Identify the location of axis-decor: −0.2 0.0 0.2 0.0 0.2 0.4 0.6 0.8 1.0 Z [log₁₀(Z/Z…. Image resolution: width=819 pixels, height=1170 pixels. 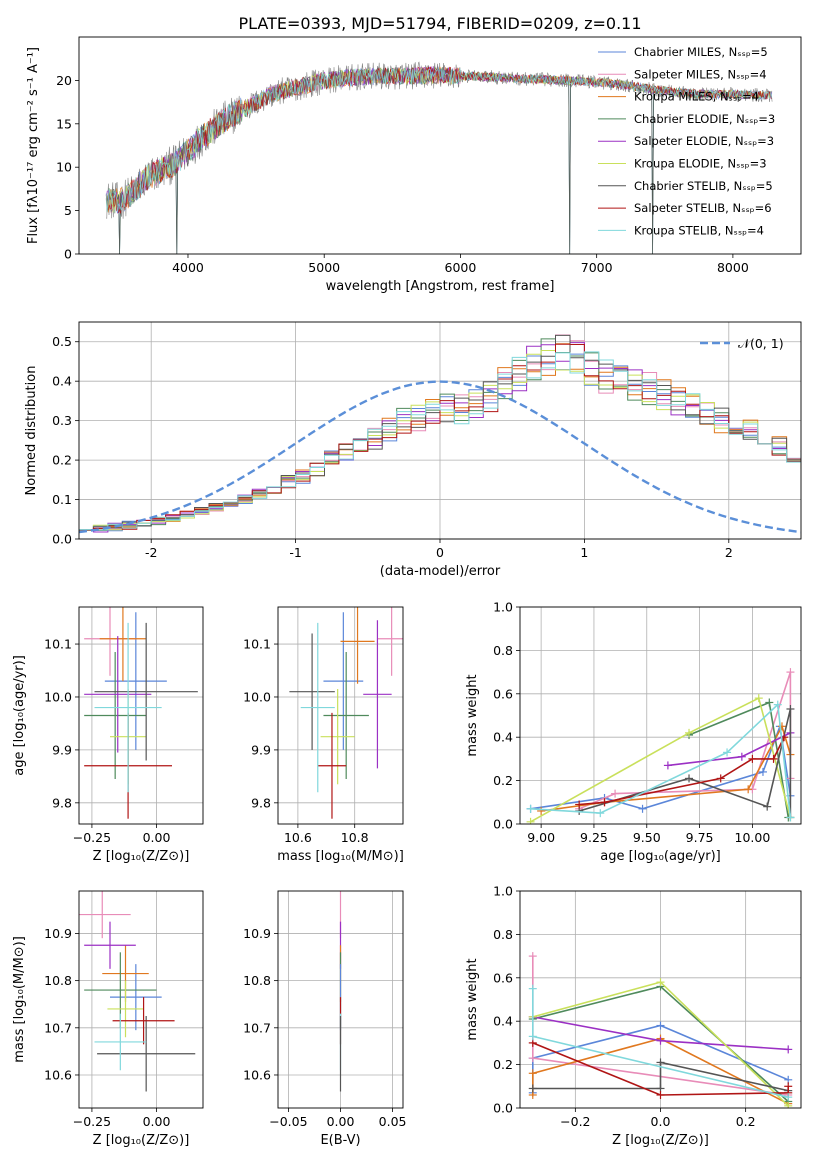
(633, 1016).